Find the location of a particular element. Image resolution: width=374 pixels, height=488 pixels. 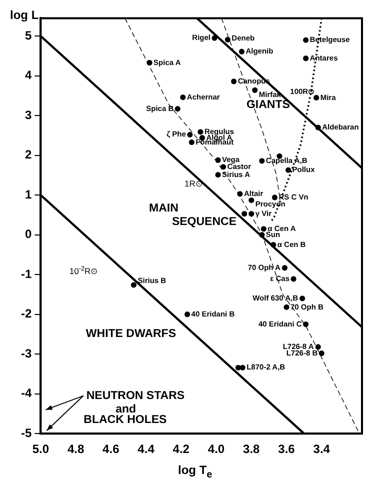

annotation: GIANTS is located at coordinates (268, 105).